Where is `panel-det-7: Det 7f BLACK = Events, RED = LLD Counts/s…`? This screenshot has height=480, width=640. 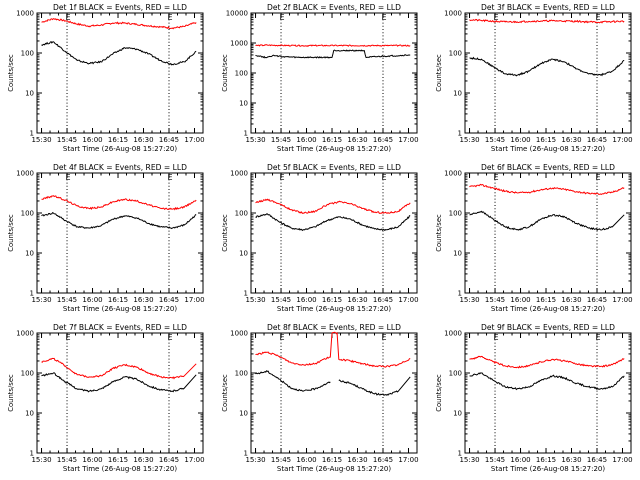 panel-det-7: Det 7f BLACK = Events, RED = LLD Counts/s… is located at coordinates (106, 398).